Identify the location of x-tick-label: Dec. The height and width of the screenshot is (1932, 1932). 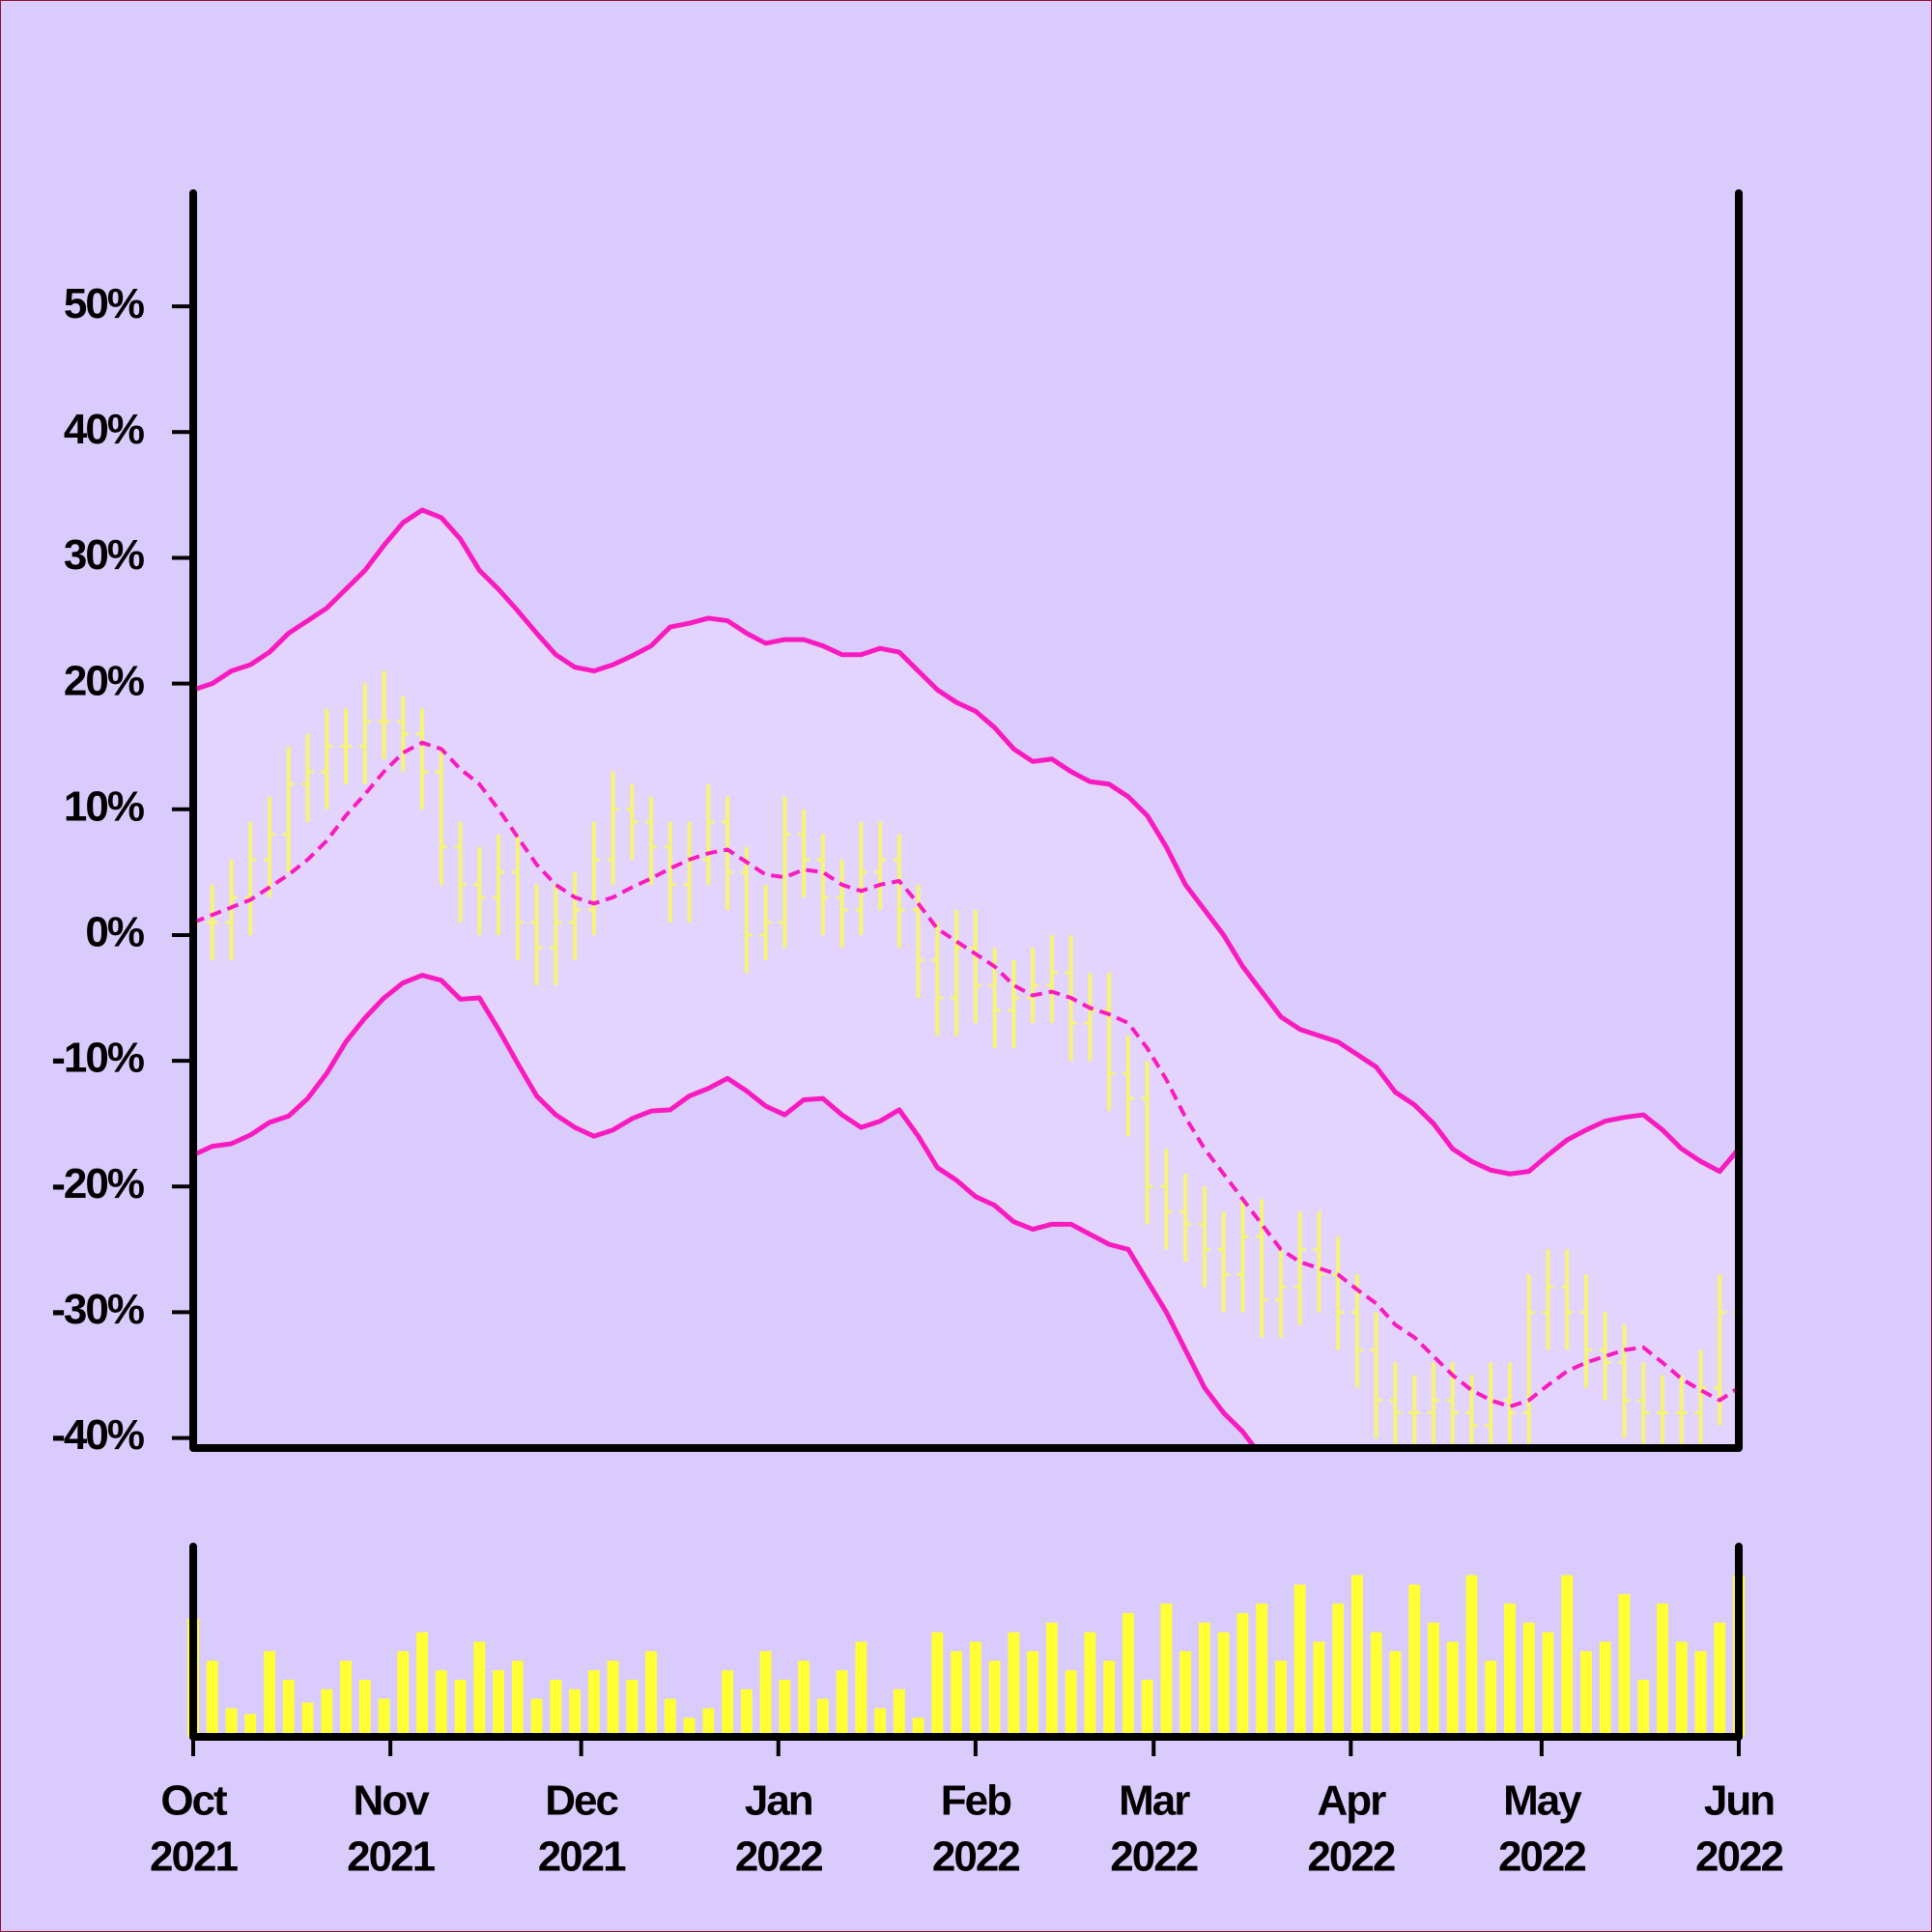
(581, 1801).